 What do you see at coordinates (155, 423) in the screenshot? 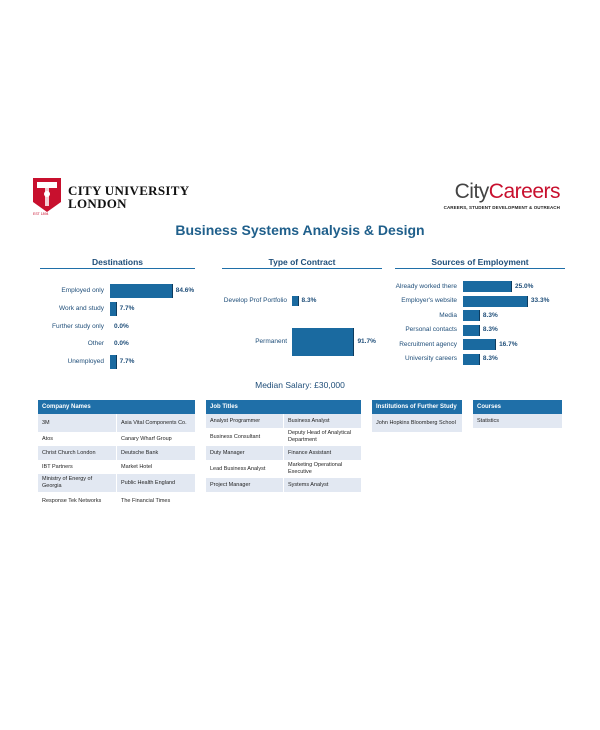
I see `table-cell: Asia Vital Components Co.` at bounding box center [155, 423].